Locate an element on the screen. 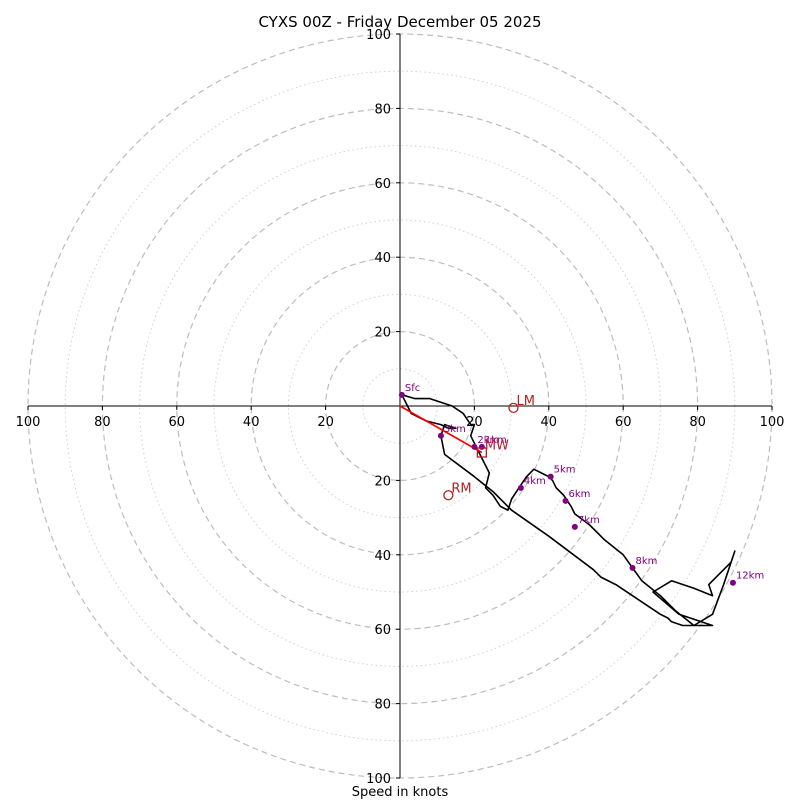 This screenshot has height=800, width=800. y-tick-label-pos-1: 40 is located at coordinates (382, 258).